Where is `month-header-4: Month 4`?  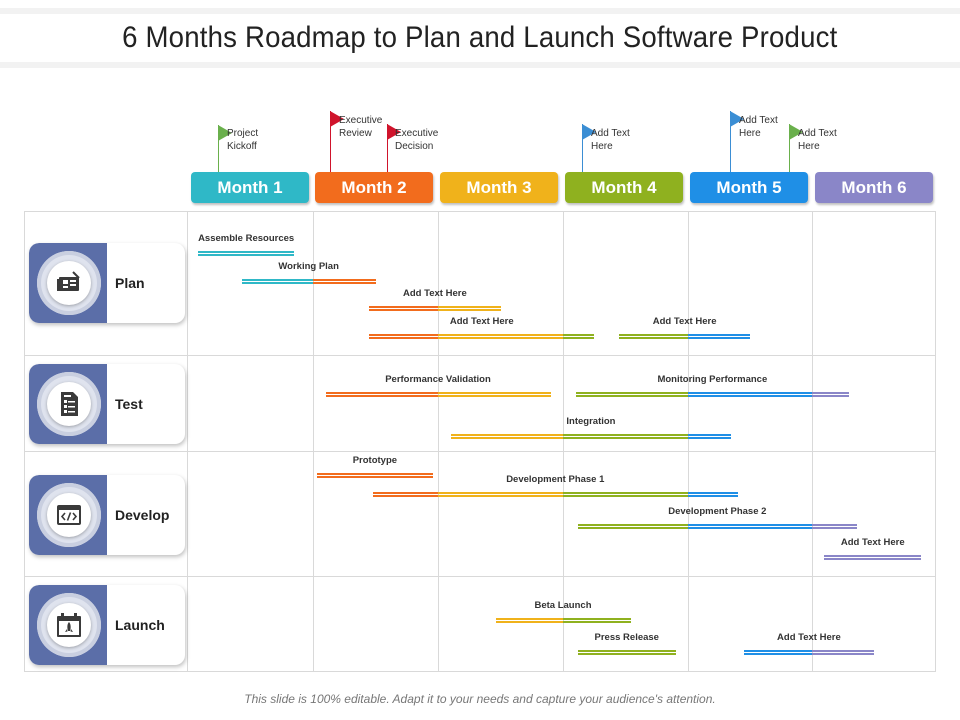 month-header-4: Month 4 is located at coordinates (624, 187).